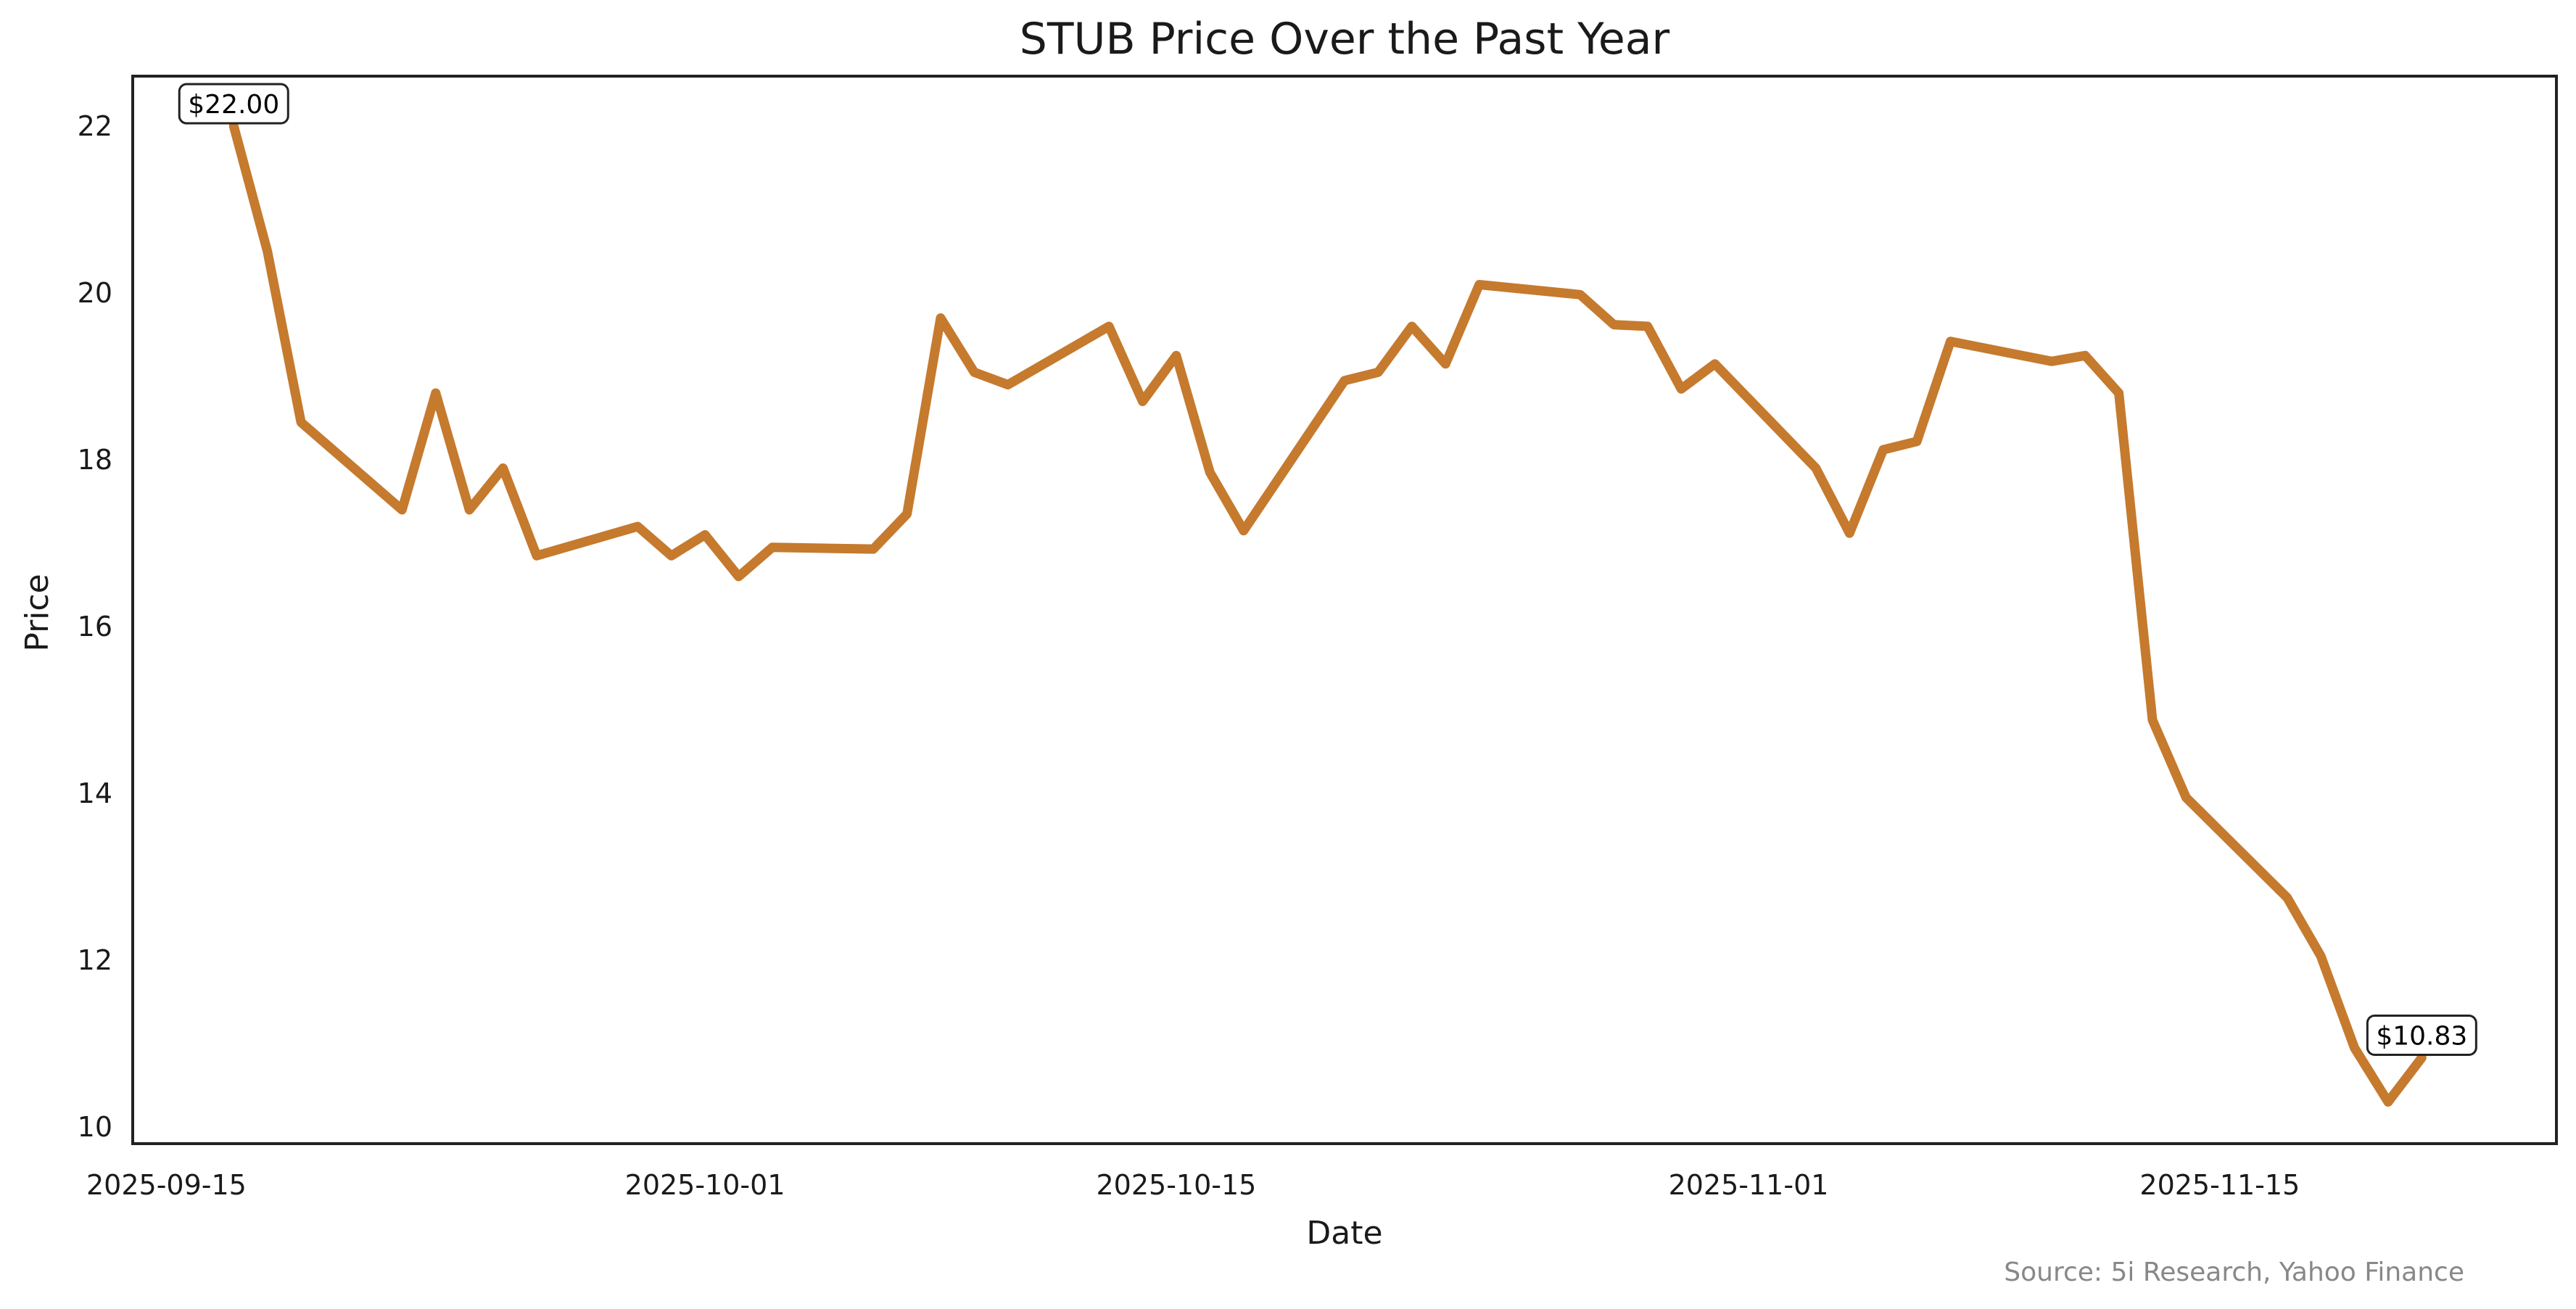  What do you see at coordinates (95, 1127) in the screenshot?
I see `y-tick-label: 10` at bounding box center [95, 1127].